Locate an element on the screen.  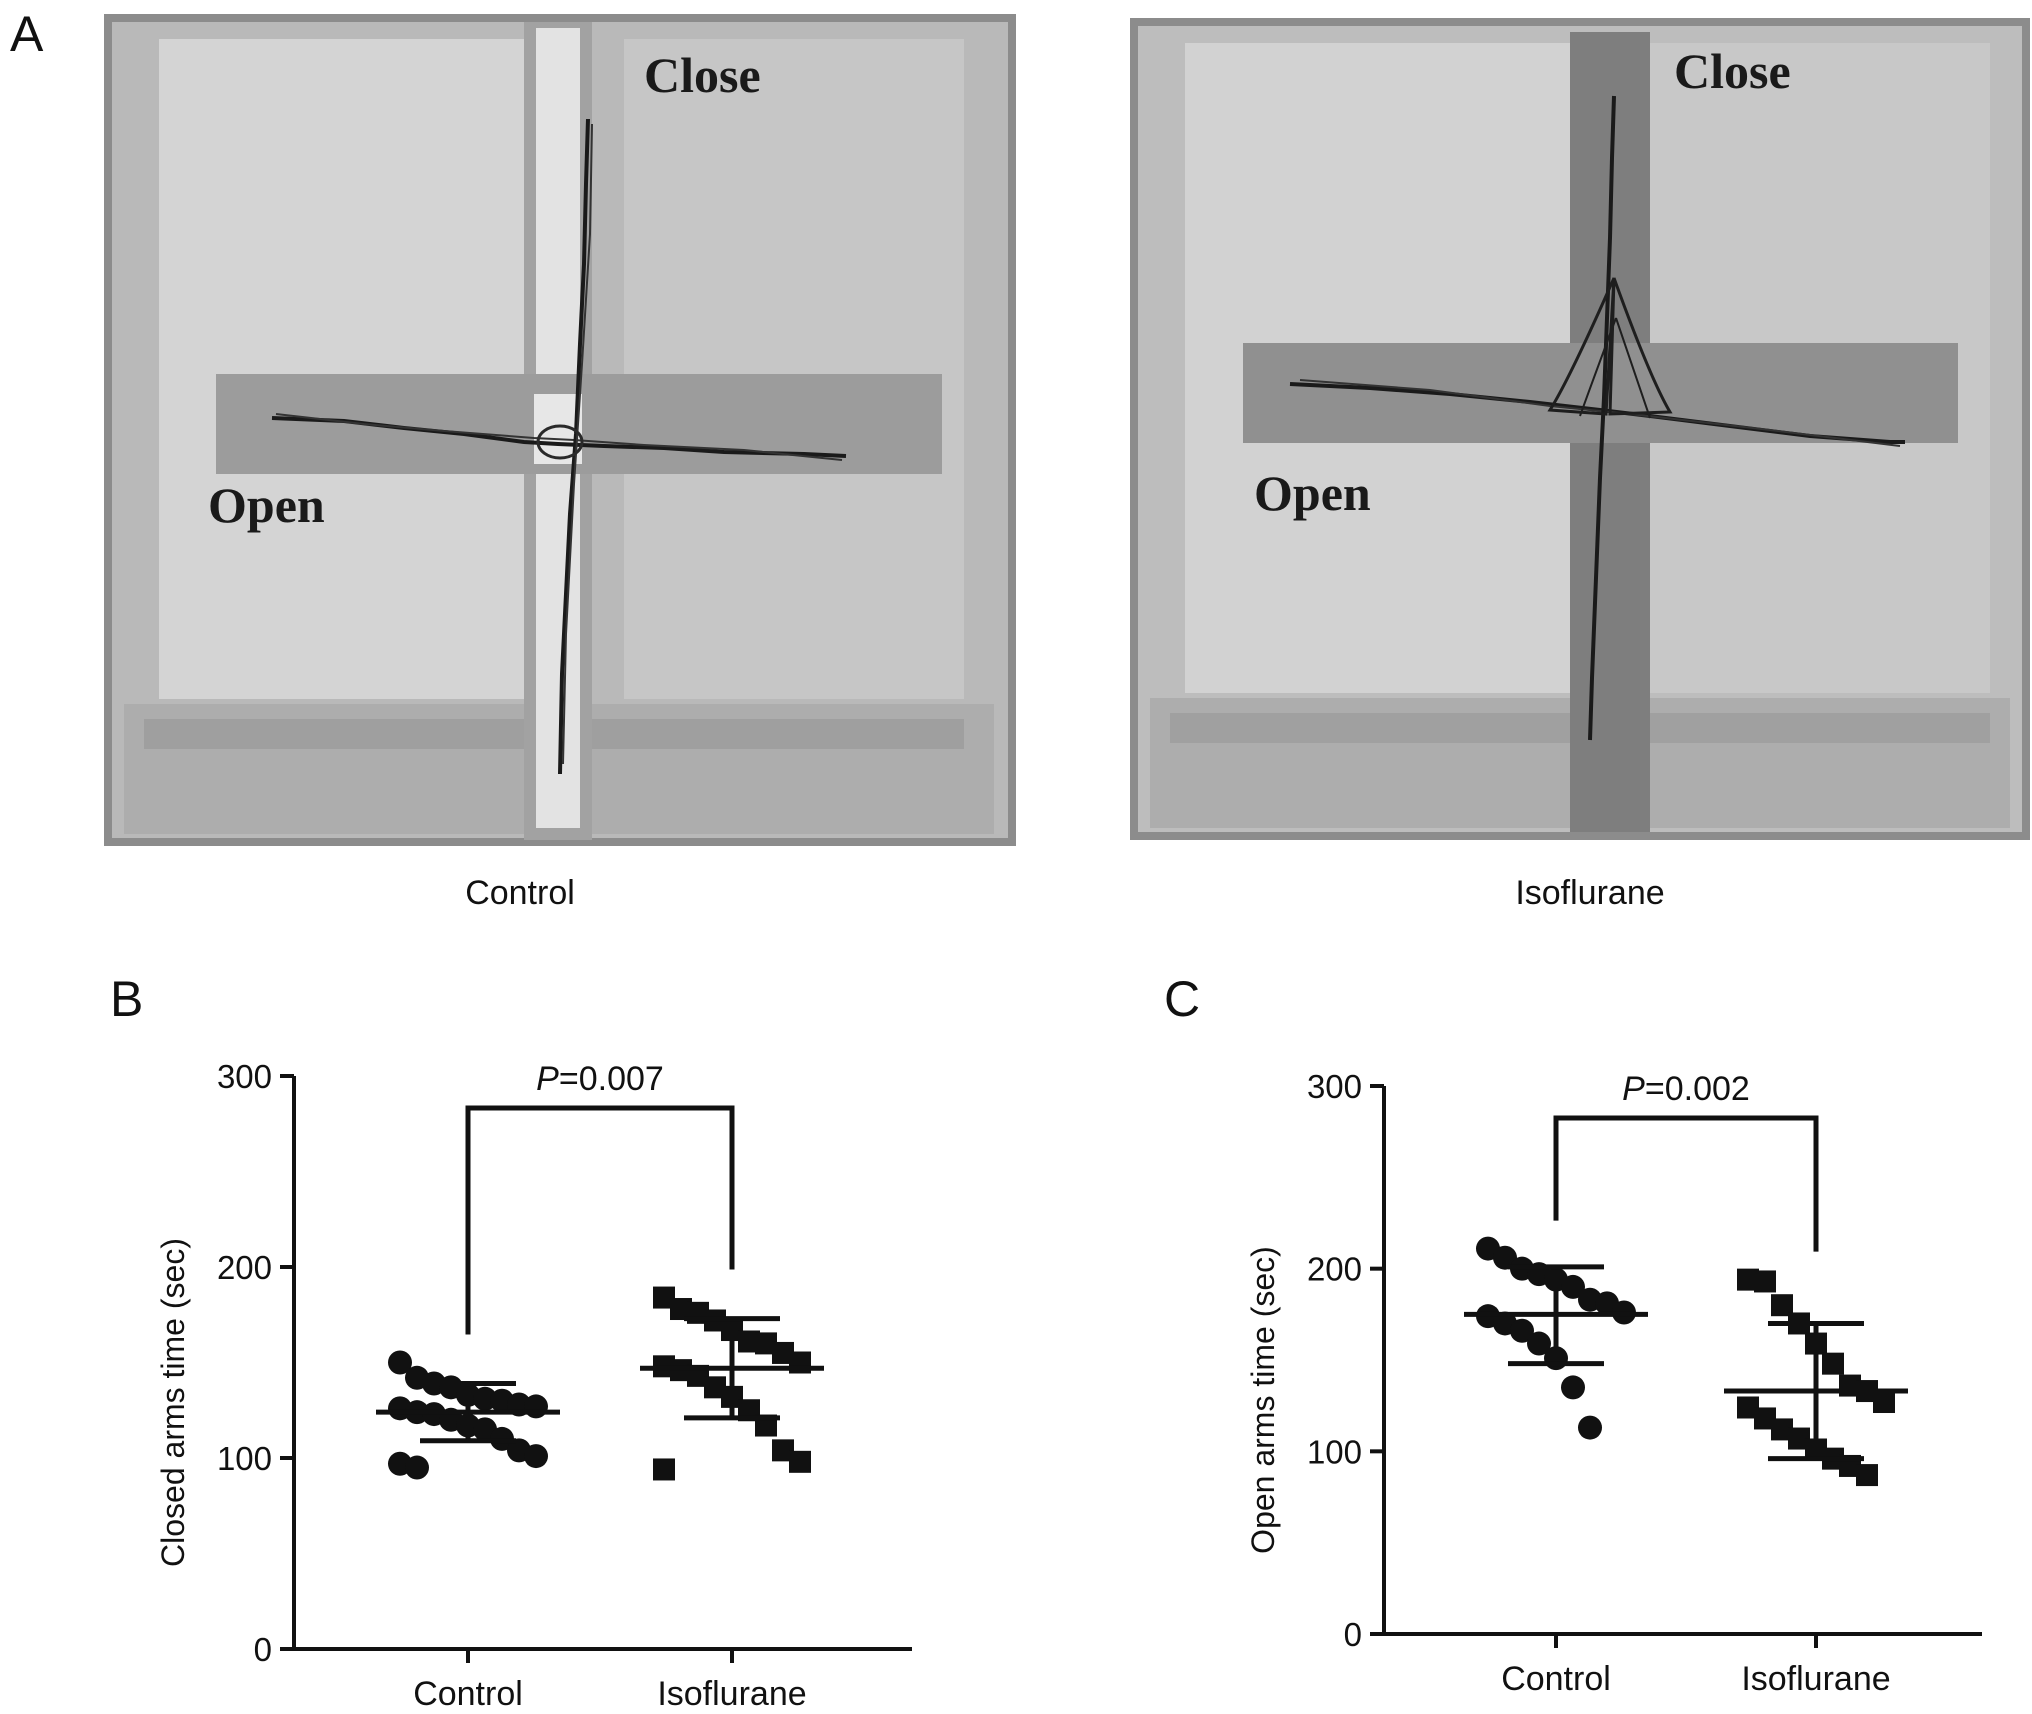
p-value-number: =0.007 is located at coordinates (611, 1079).